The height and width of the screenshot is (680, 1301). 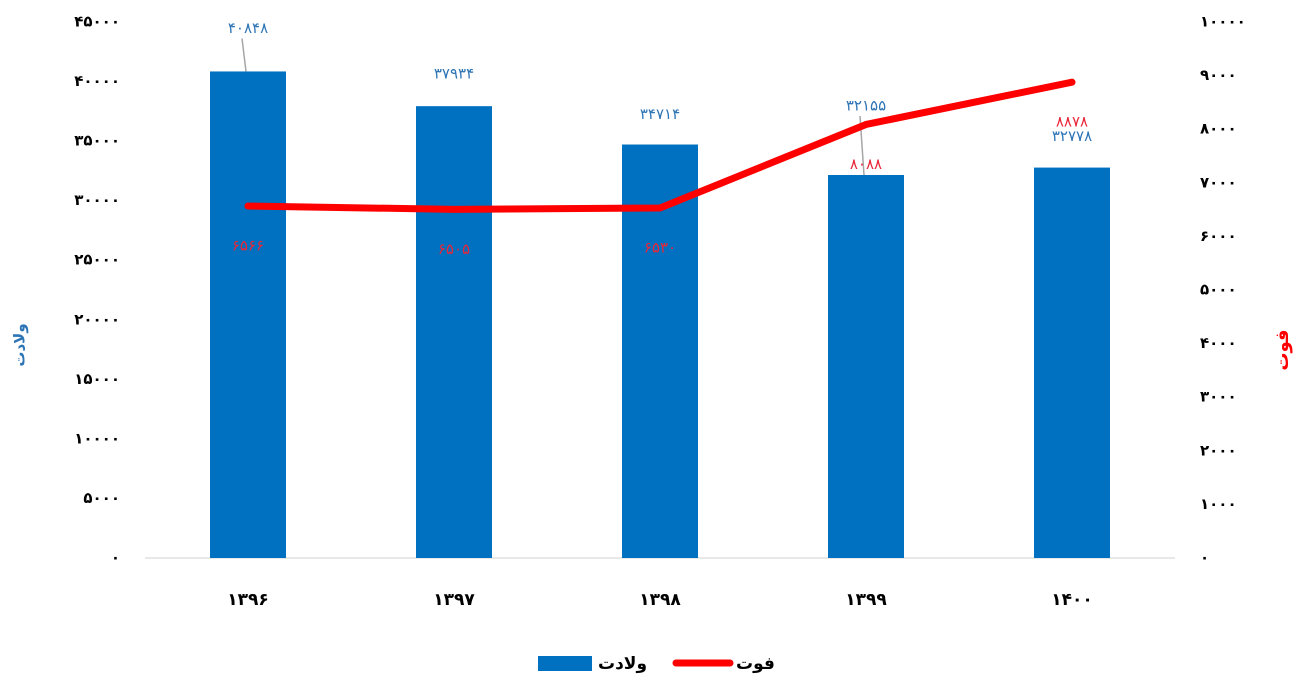 I want to click on y-tick-label: ۴۵۰۰۰, so click(x=97, y=22).